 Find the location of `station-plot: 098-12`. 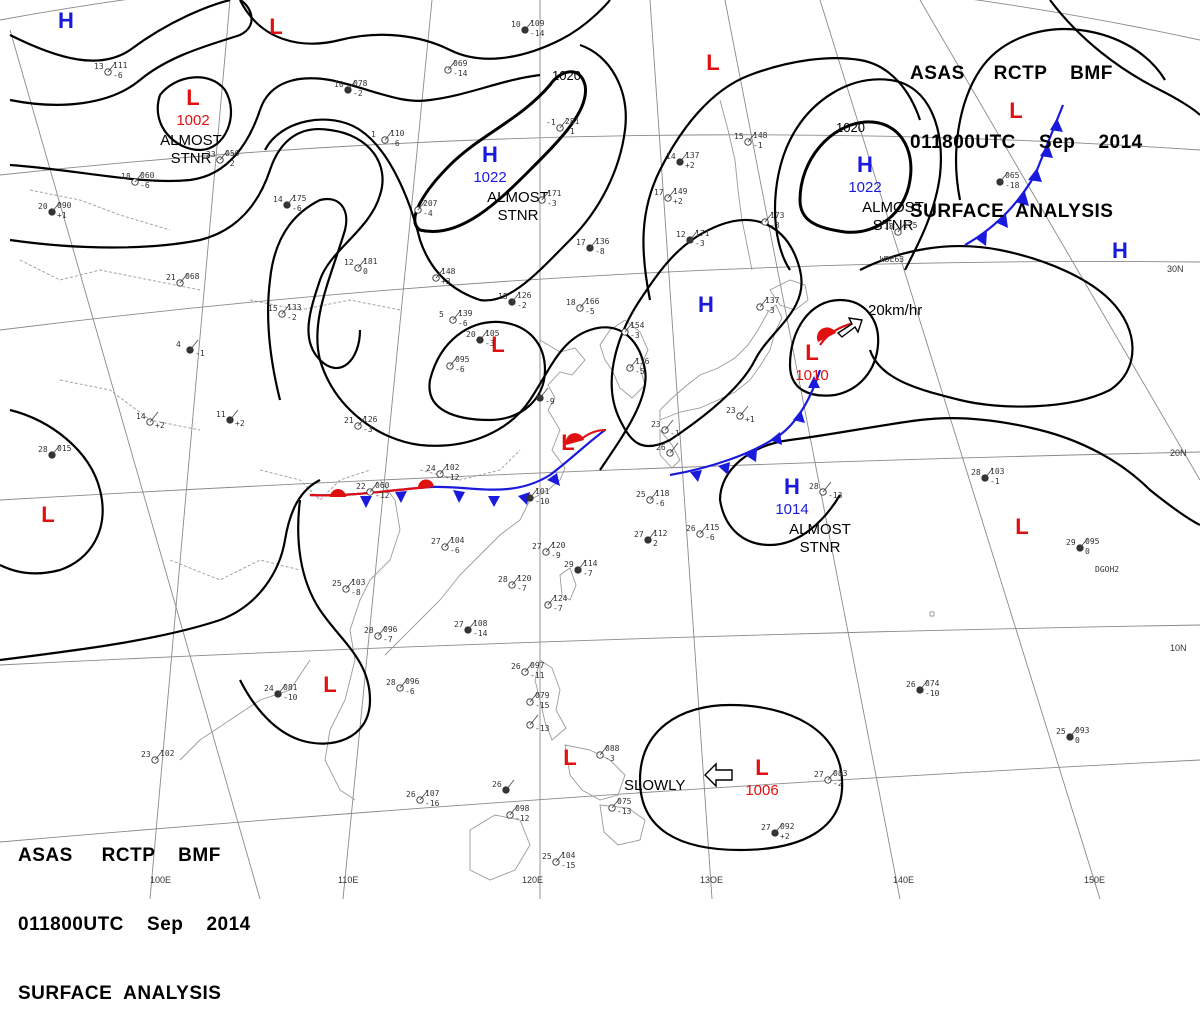

station-plot: 098-12 is located at coordinates (518, 813).